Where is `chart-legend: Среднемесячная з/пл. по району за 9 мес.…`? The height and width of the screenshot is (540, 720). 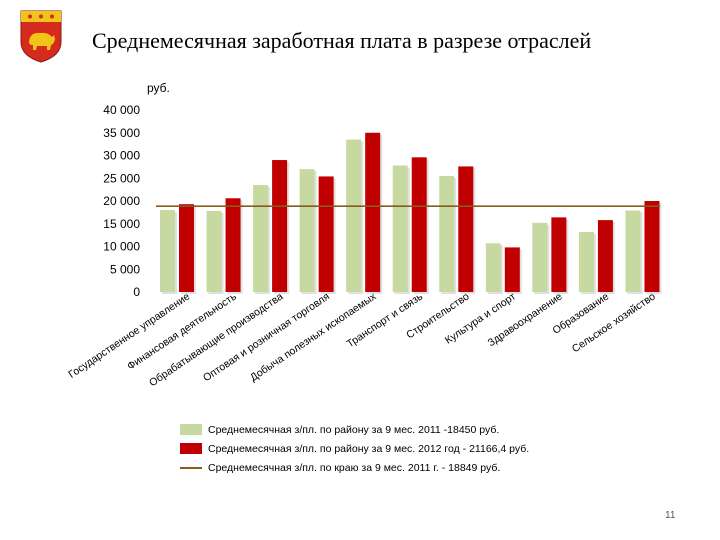
chart-legend: Среднемесячная з/пл. по району за 9 мес.… is located at coordinates (354, 448).